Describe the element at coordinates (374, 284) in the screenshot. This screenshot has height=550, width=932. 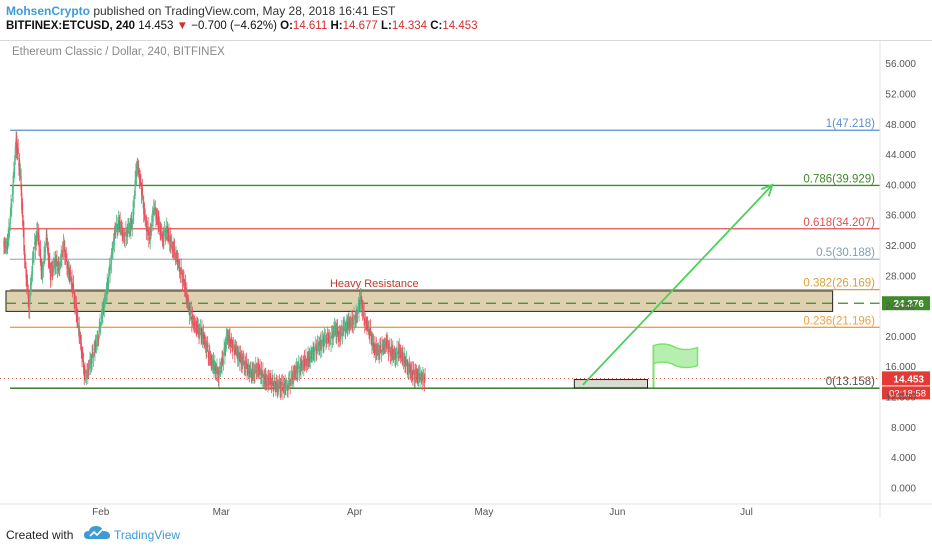
I see `heavy-resistance-label: Heavy Resistance` at that location.